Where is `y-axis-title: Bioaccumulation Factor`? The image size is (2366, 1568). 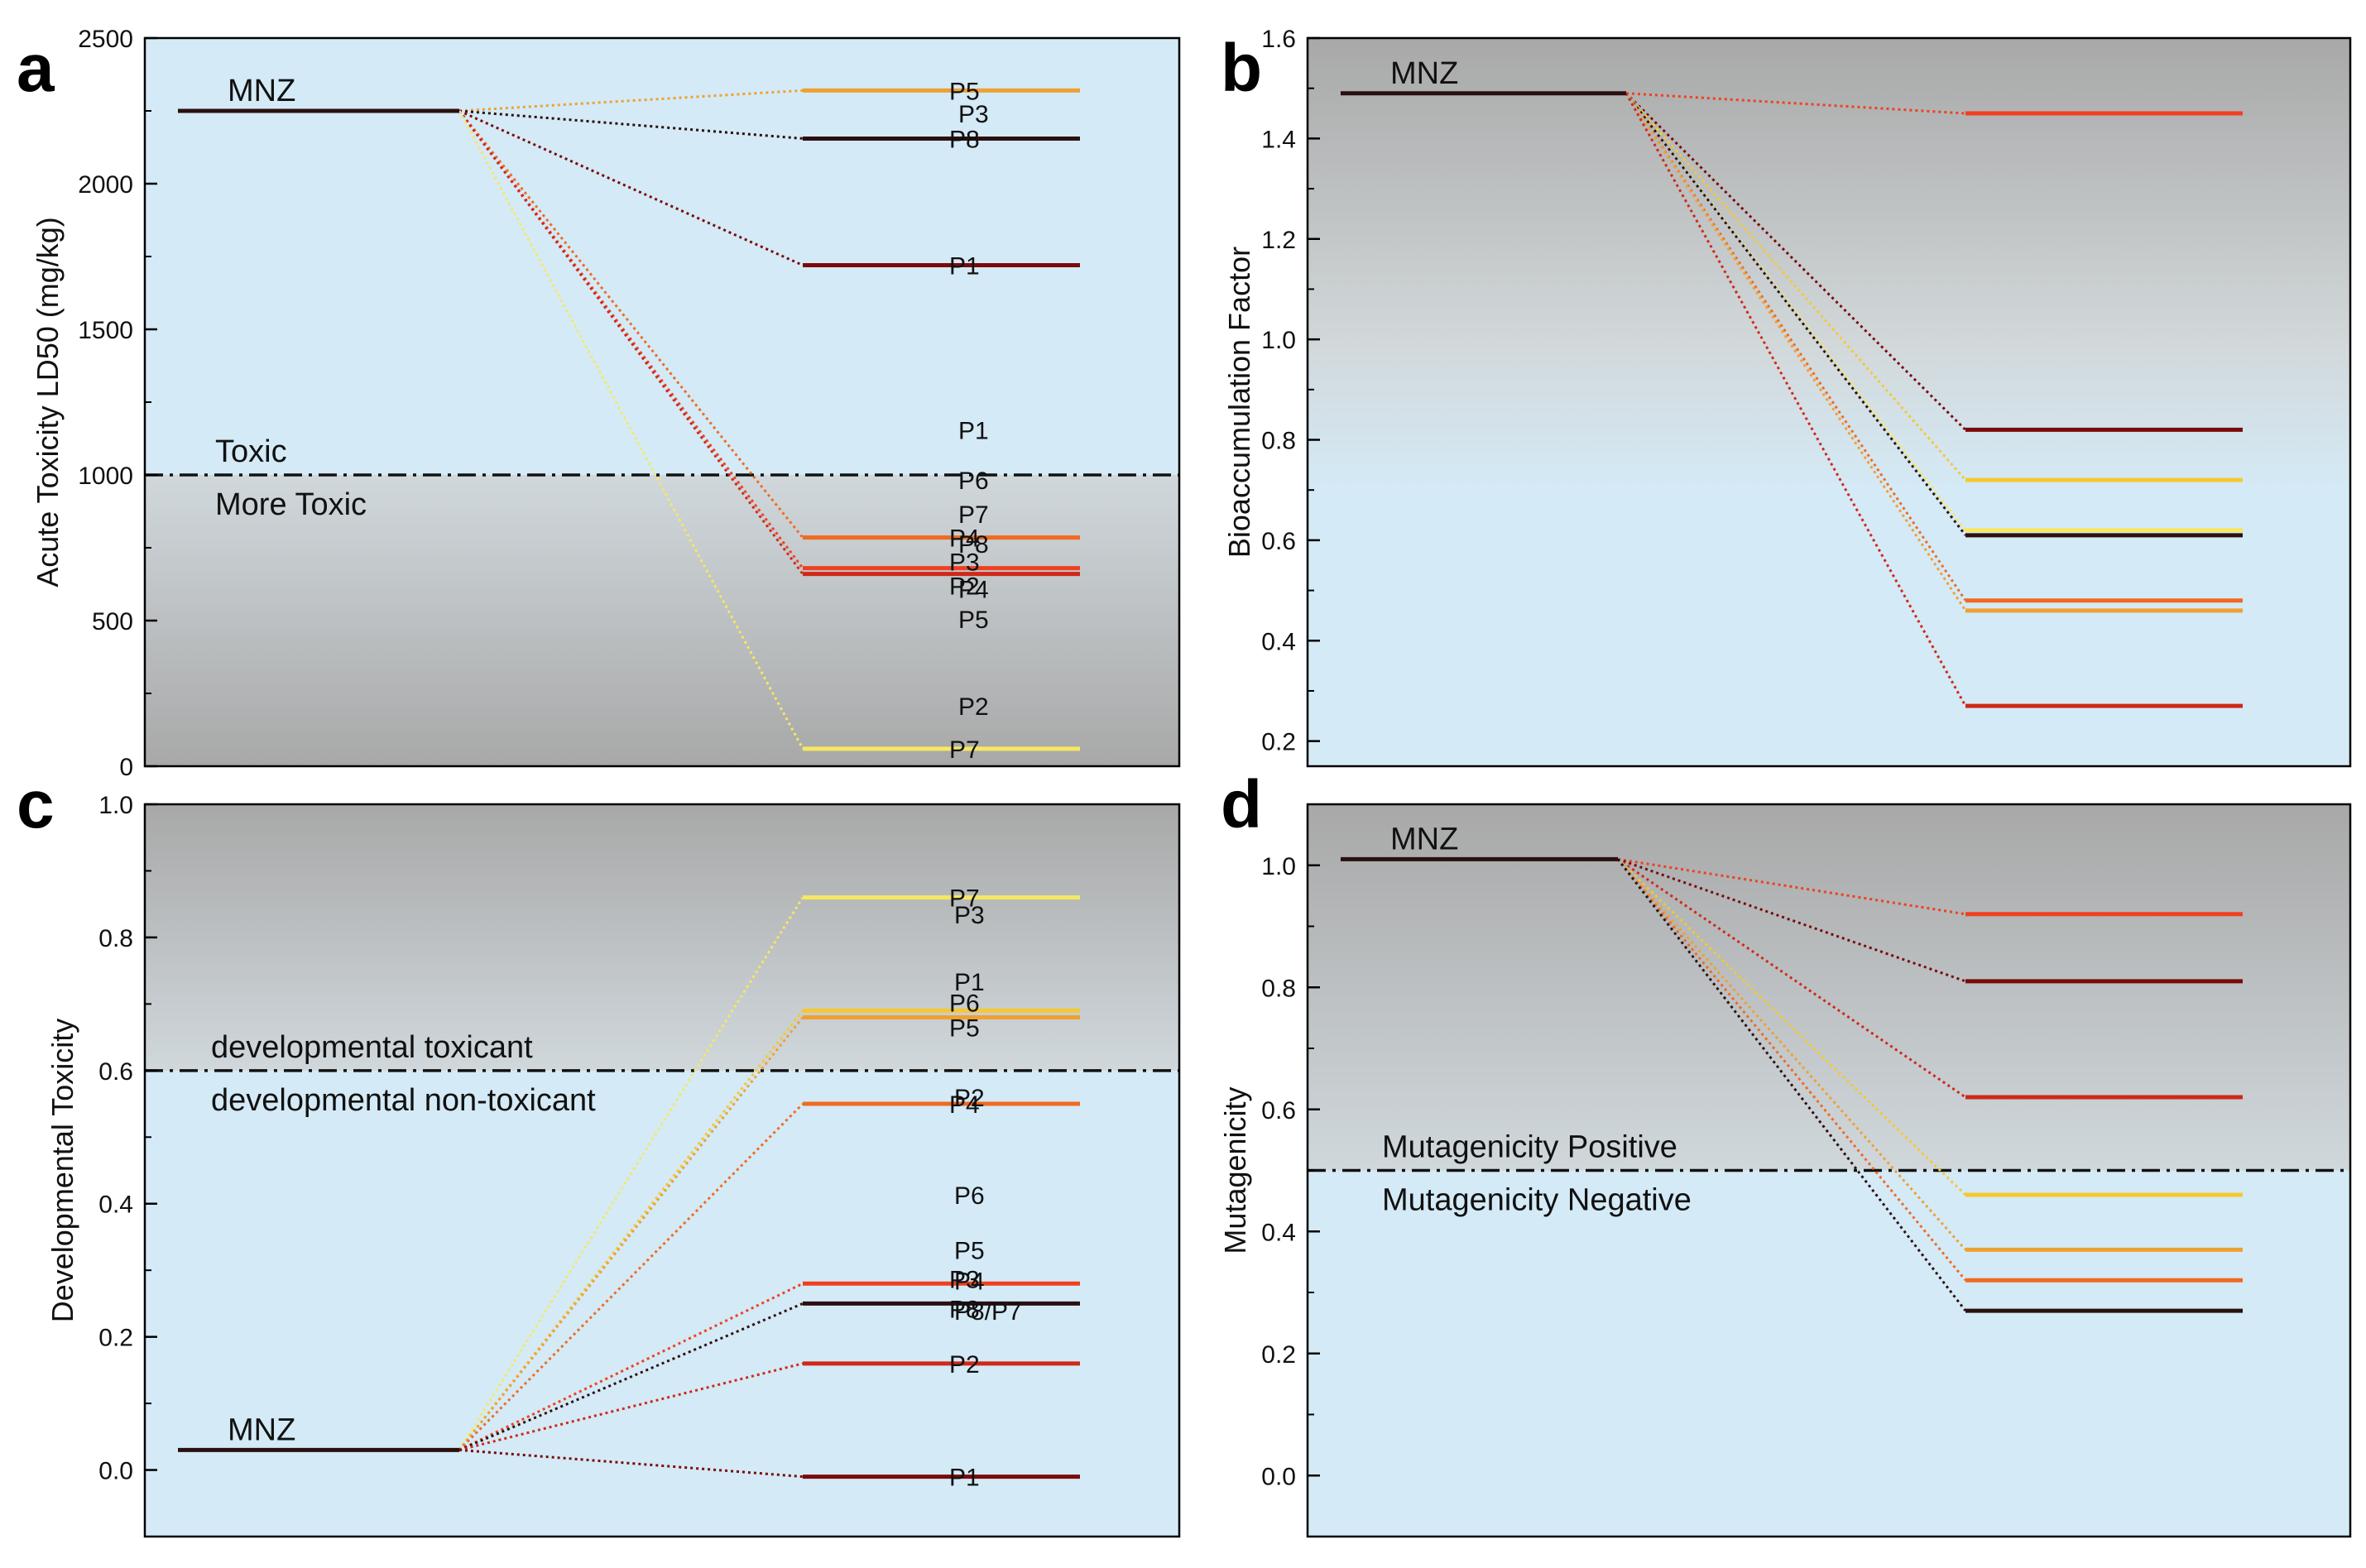
y-axis-title: Bioaccumulation Factor is located at coordinates (1239, 403).